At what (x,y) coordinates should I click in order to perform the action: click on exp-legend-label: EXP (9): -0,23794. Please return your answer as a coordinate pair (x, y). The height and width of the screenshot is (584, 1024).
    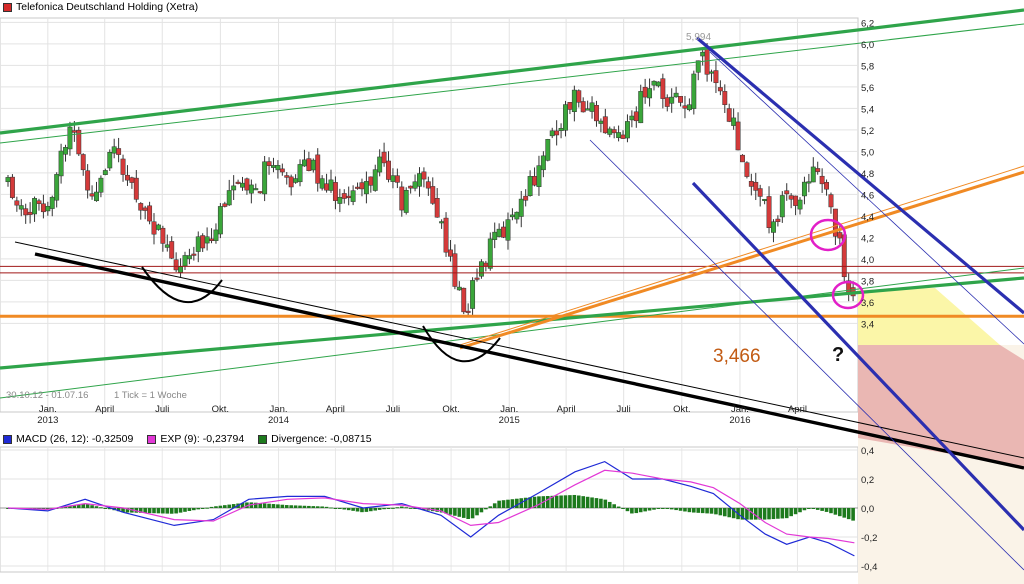
    Looking at the image, I should click on (202, 439).